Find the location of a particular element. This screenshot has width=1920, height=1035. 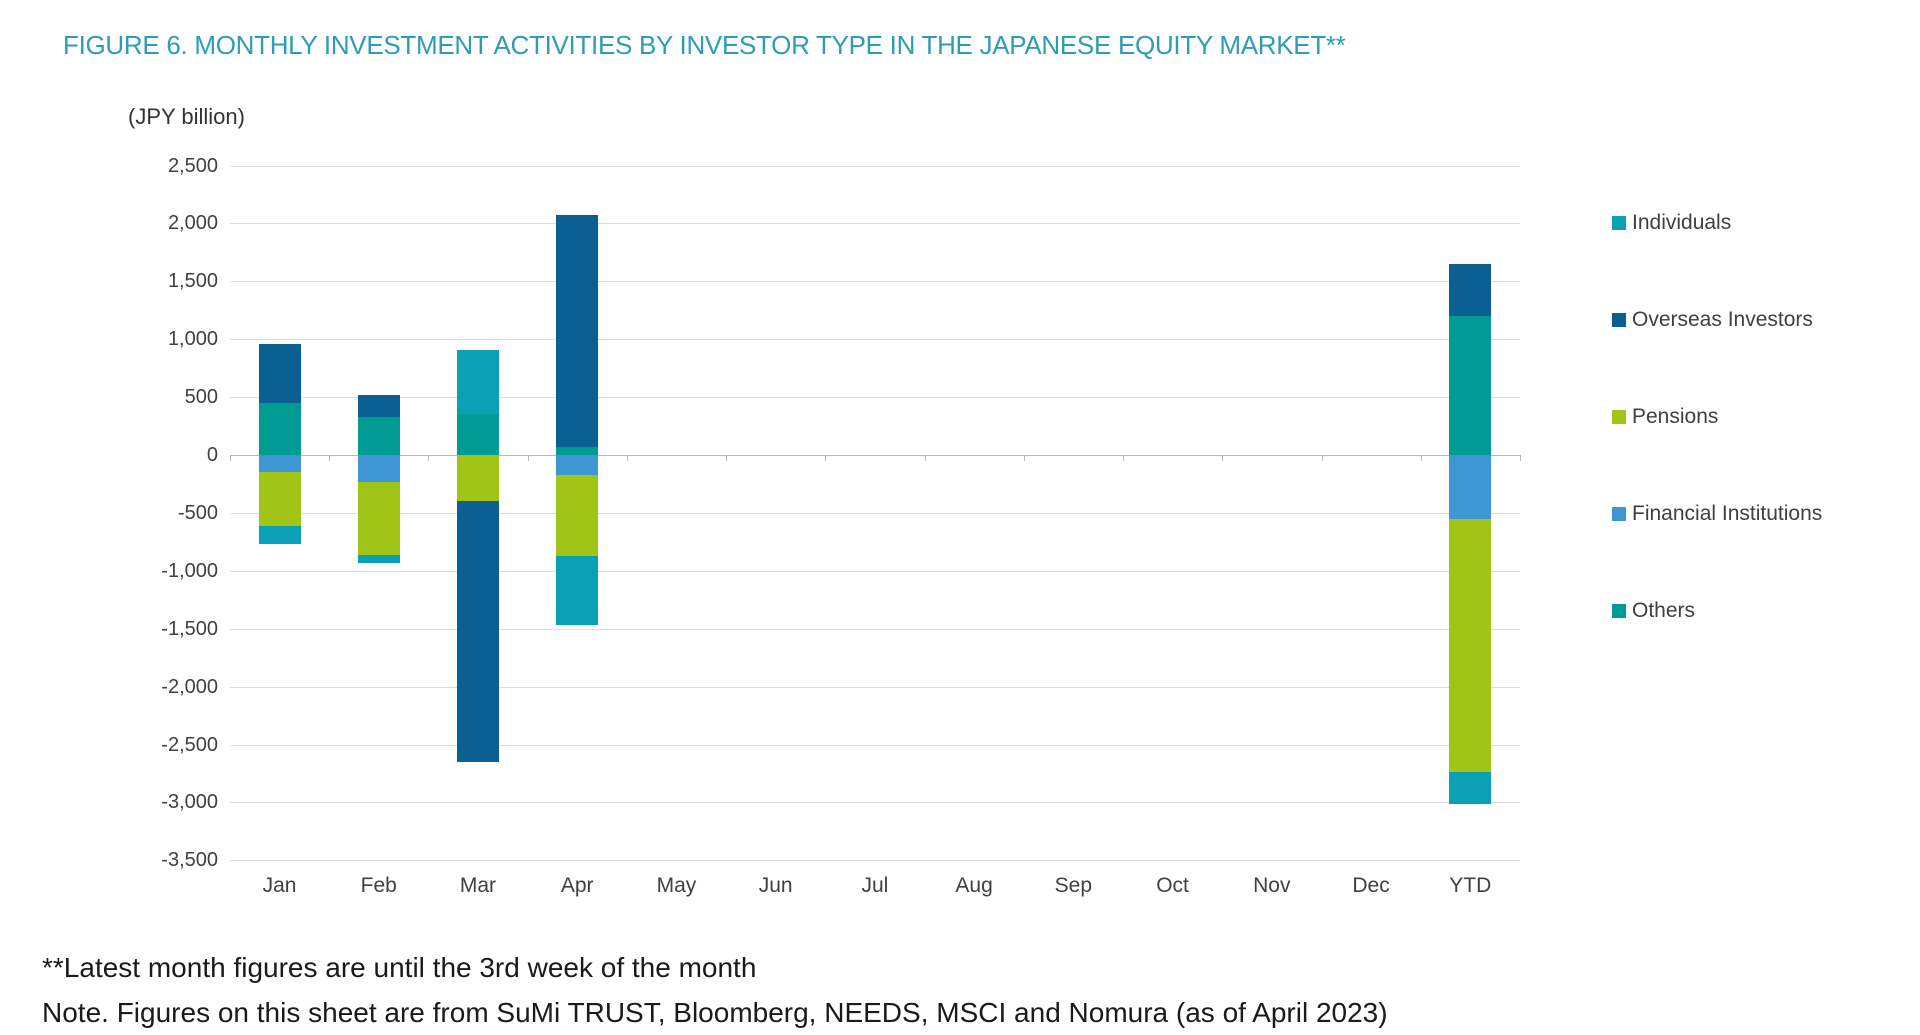

y-tick-label-0: 0 is located at coordinates (212, 455).